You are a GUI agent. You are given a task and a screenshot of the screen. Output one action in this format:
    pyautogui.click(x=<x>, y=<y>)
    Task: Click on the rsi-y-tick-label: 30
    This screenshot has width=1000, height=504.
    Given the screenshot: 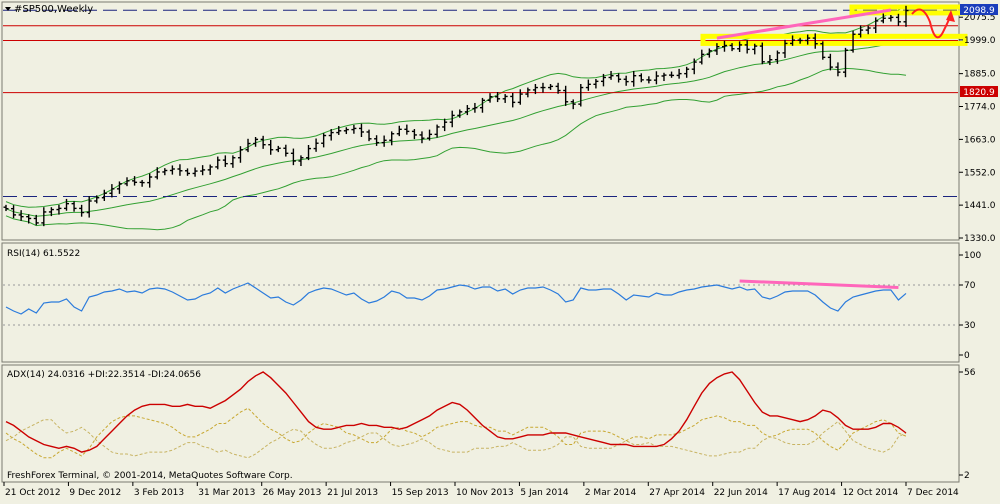 What is the action you would take?
    pyautogui.click(x=970, y=326)
    